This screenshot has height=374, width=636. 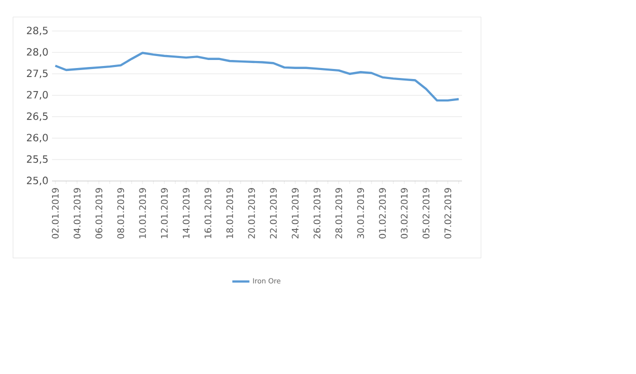 I want to click on x-tick-label: 14.01.2019, so click(x=186, y=213).